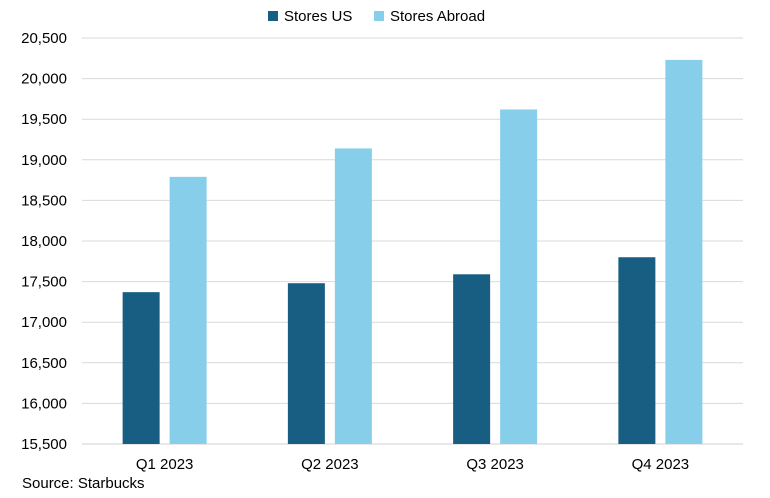  What do you see at coordinates (330, 464) in the screenshot?
I see `x-tick-label: Q2 2023` at bounding box center [330, 464].